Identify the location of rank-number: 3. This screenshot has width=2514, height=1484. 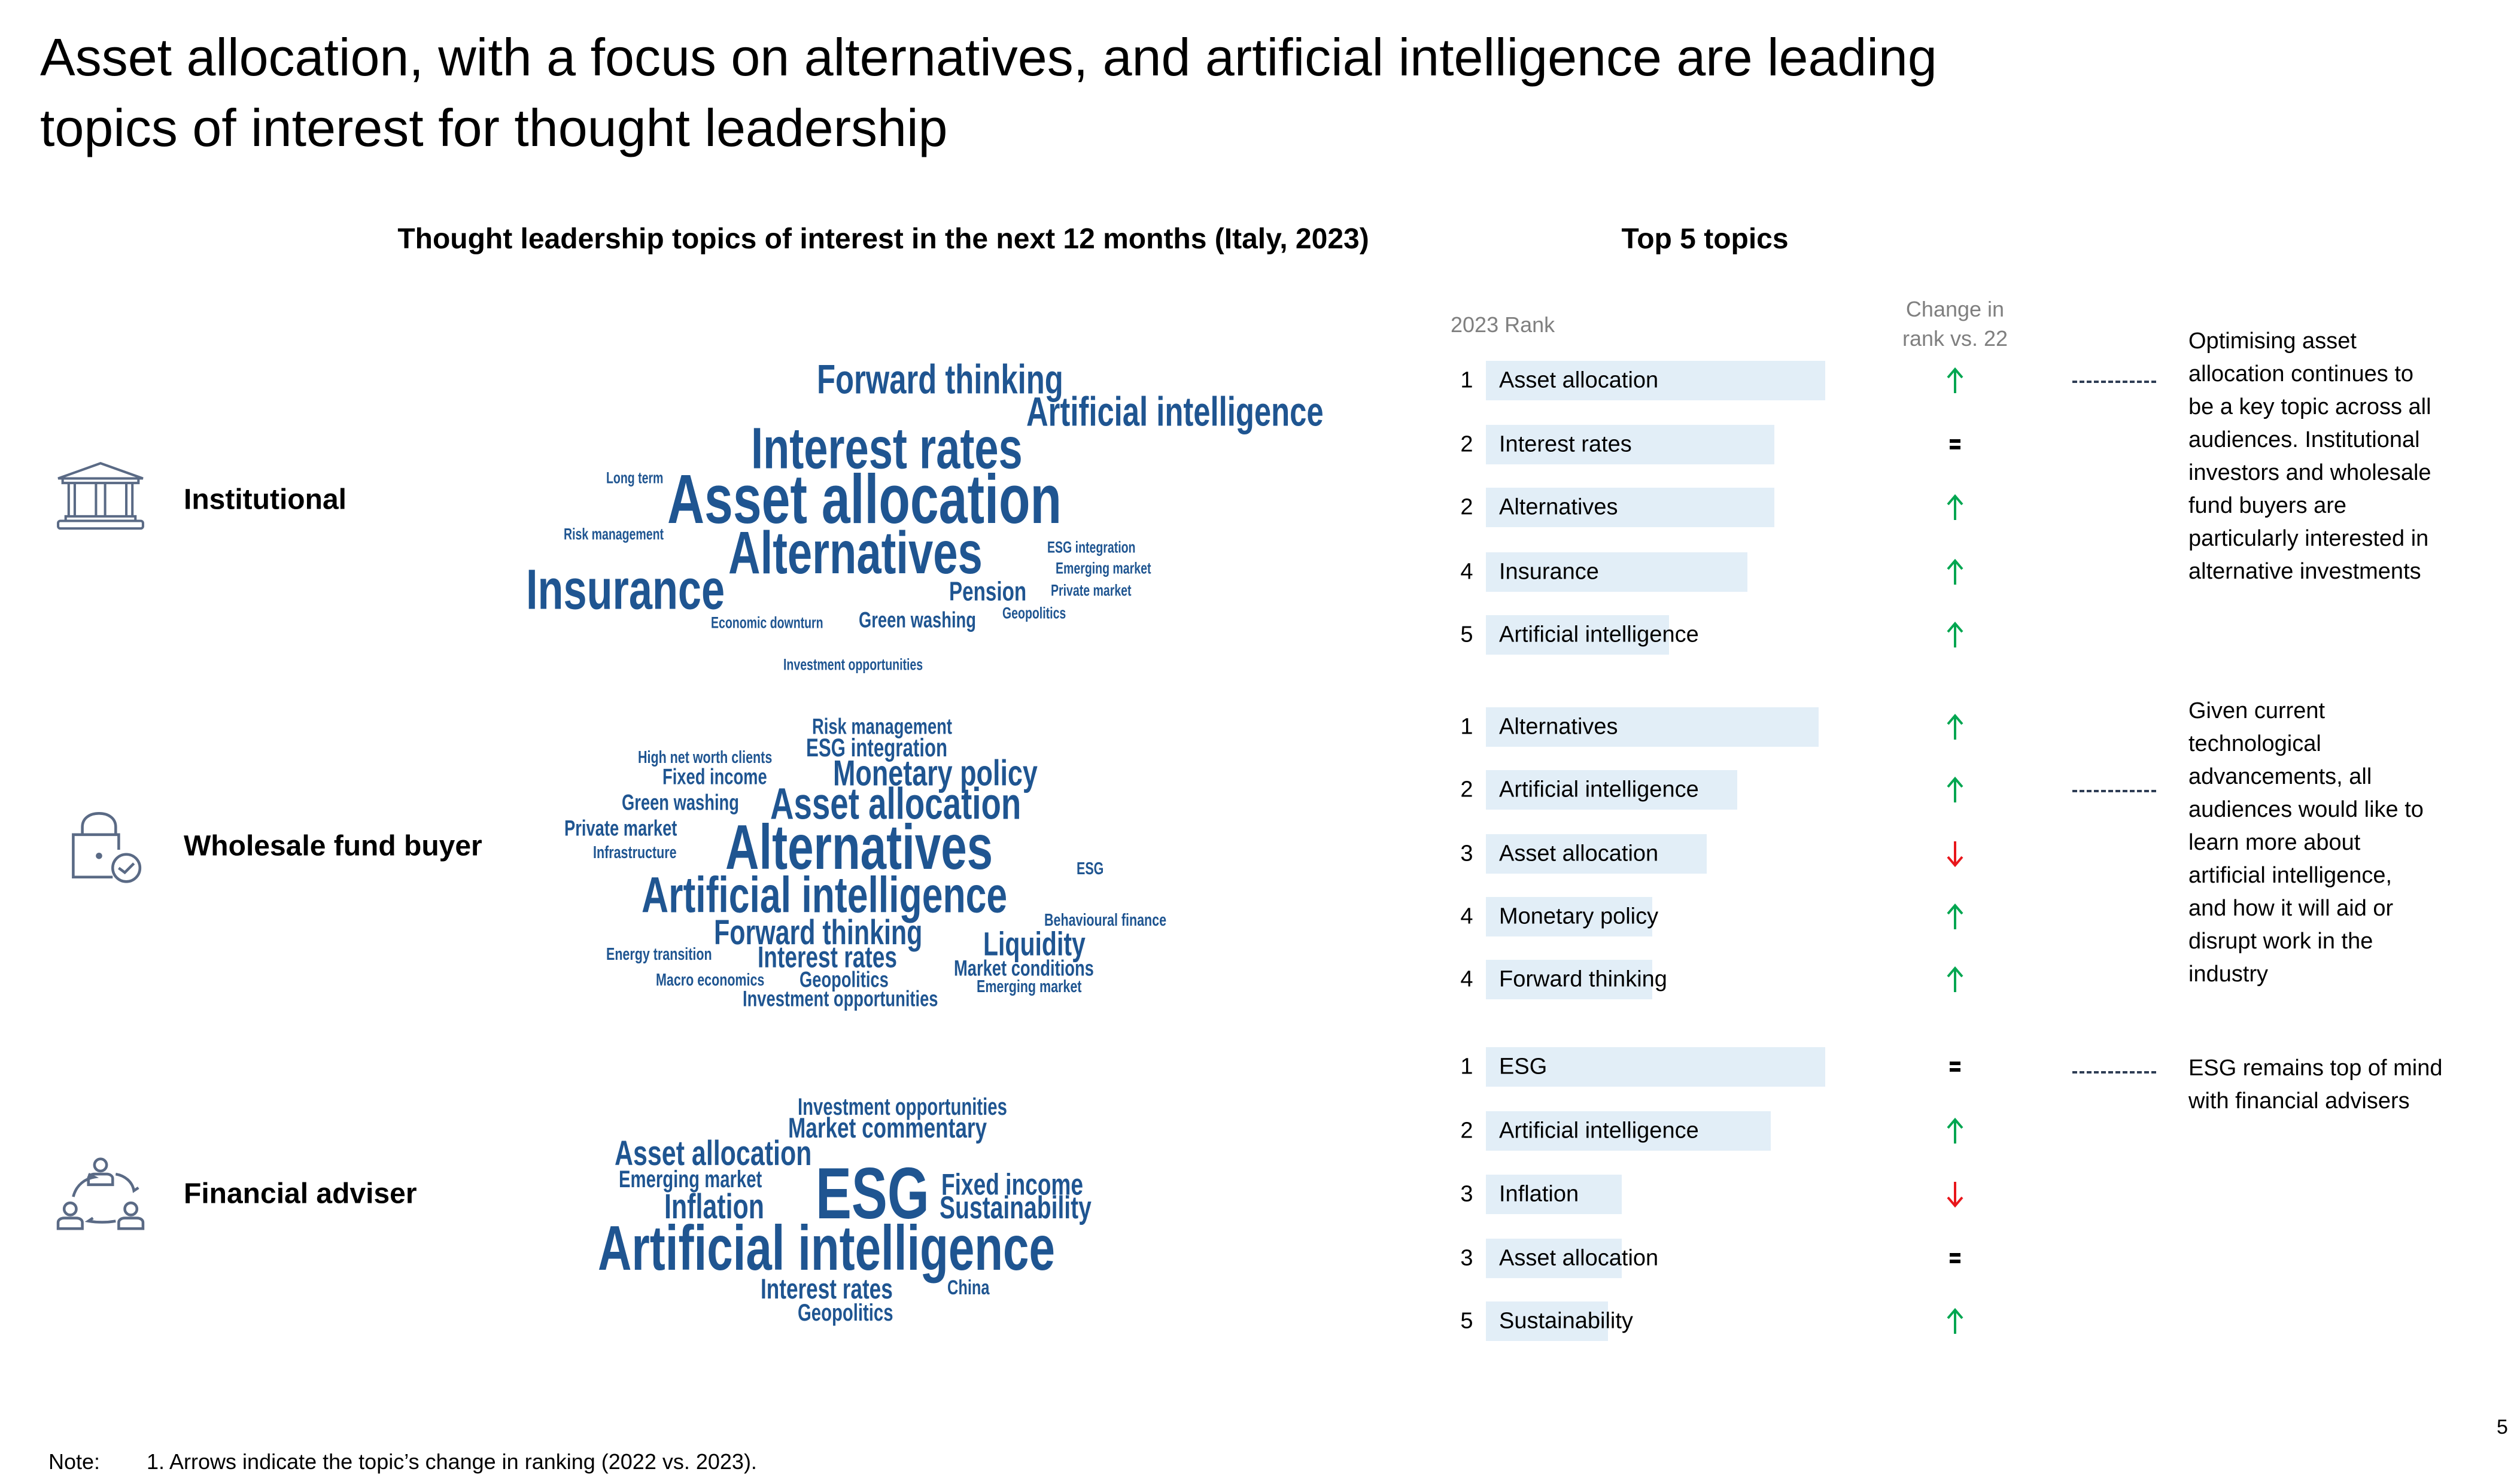
(1466, 1258).